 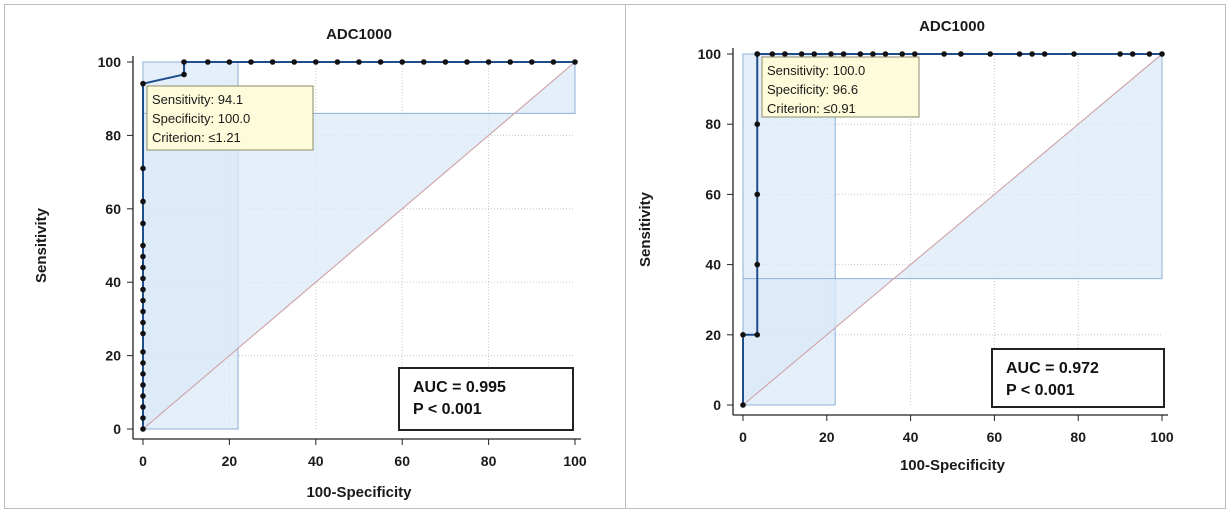 I want to click on tooltip-specificity: Specificity: 96.6, so click(x=812, y=89).